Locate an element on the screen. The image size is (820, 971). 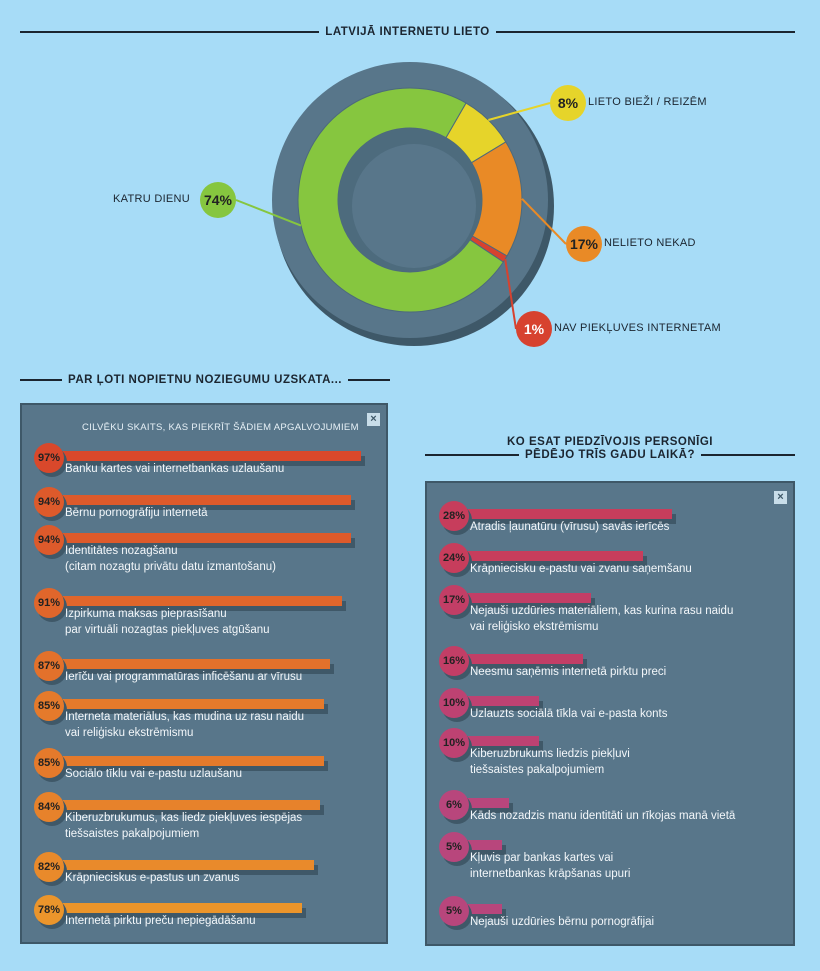
donut-pct-never: 17% is located at coordinates (584, 244).